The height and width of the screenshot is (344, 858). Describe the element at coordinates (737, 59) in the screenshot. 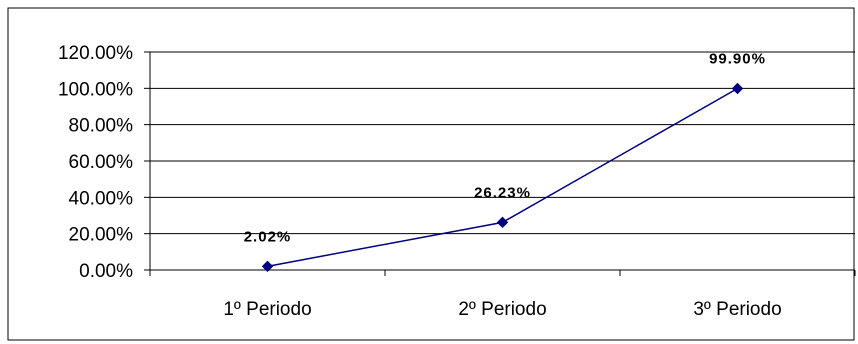

I see `data-label: 99.90%` at that location.